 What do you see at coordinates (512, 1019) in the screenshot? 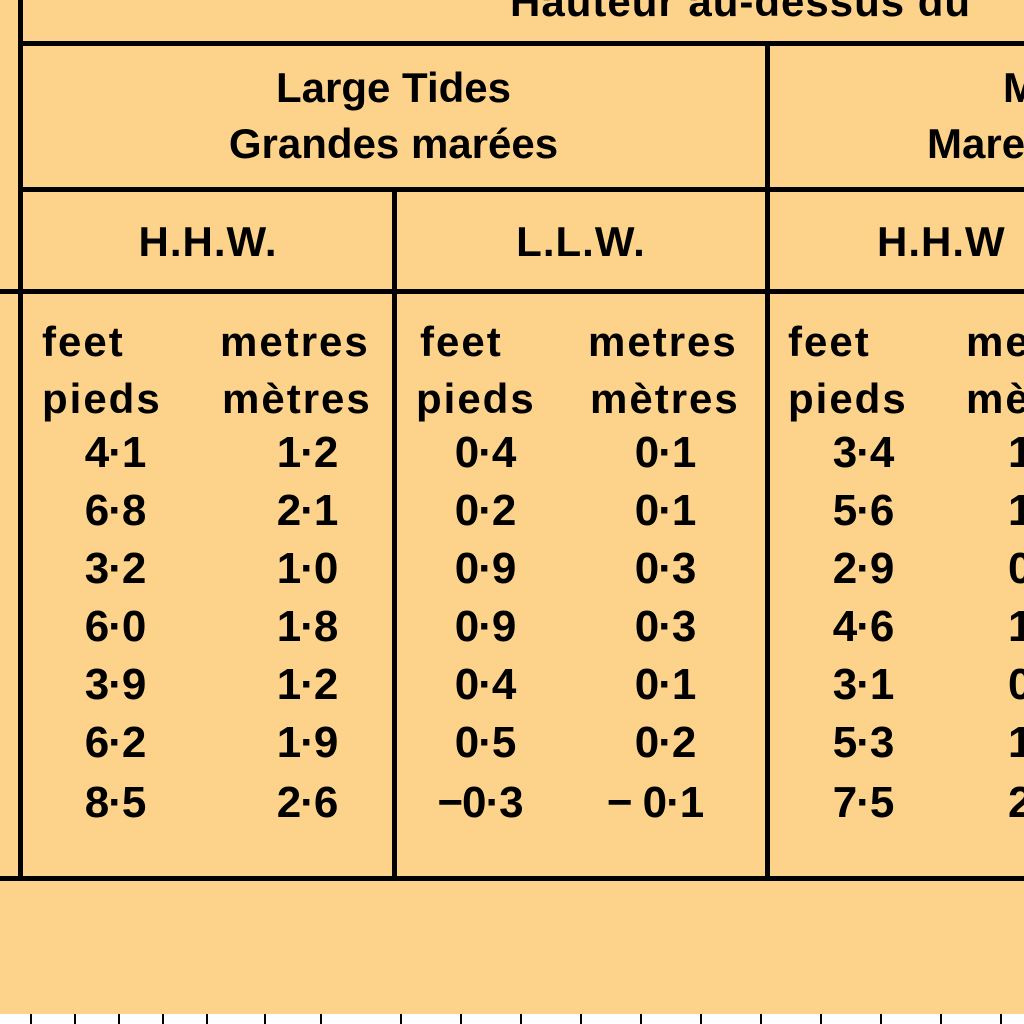
I see `bottom-scan-edge` at bounding box center [512, 1019].